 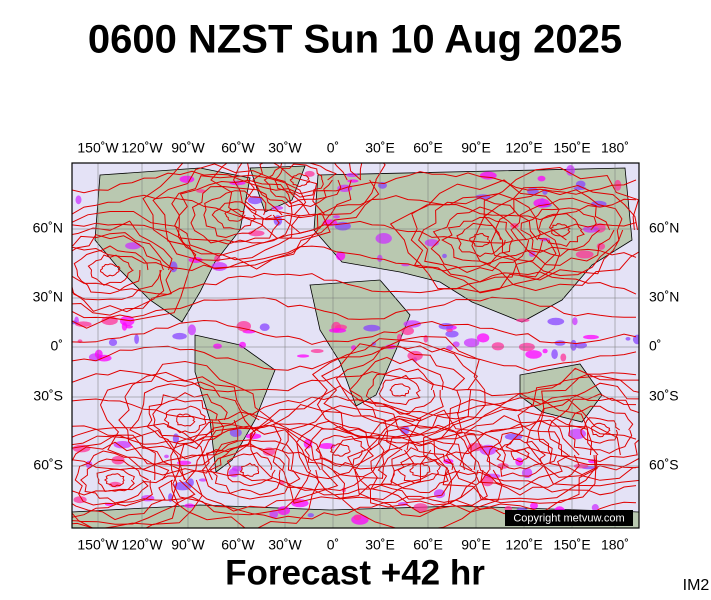 What do you see at coordinates (696, 585) in the screenshot?
I see `image-code: IM2` at bounding box center [696, 585].